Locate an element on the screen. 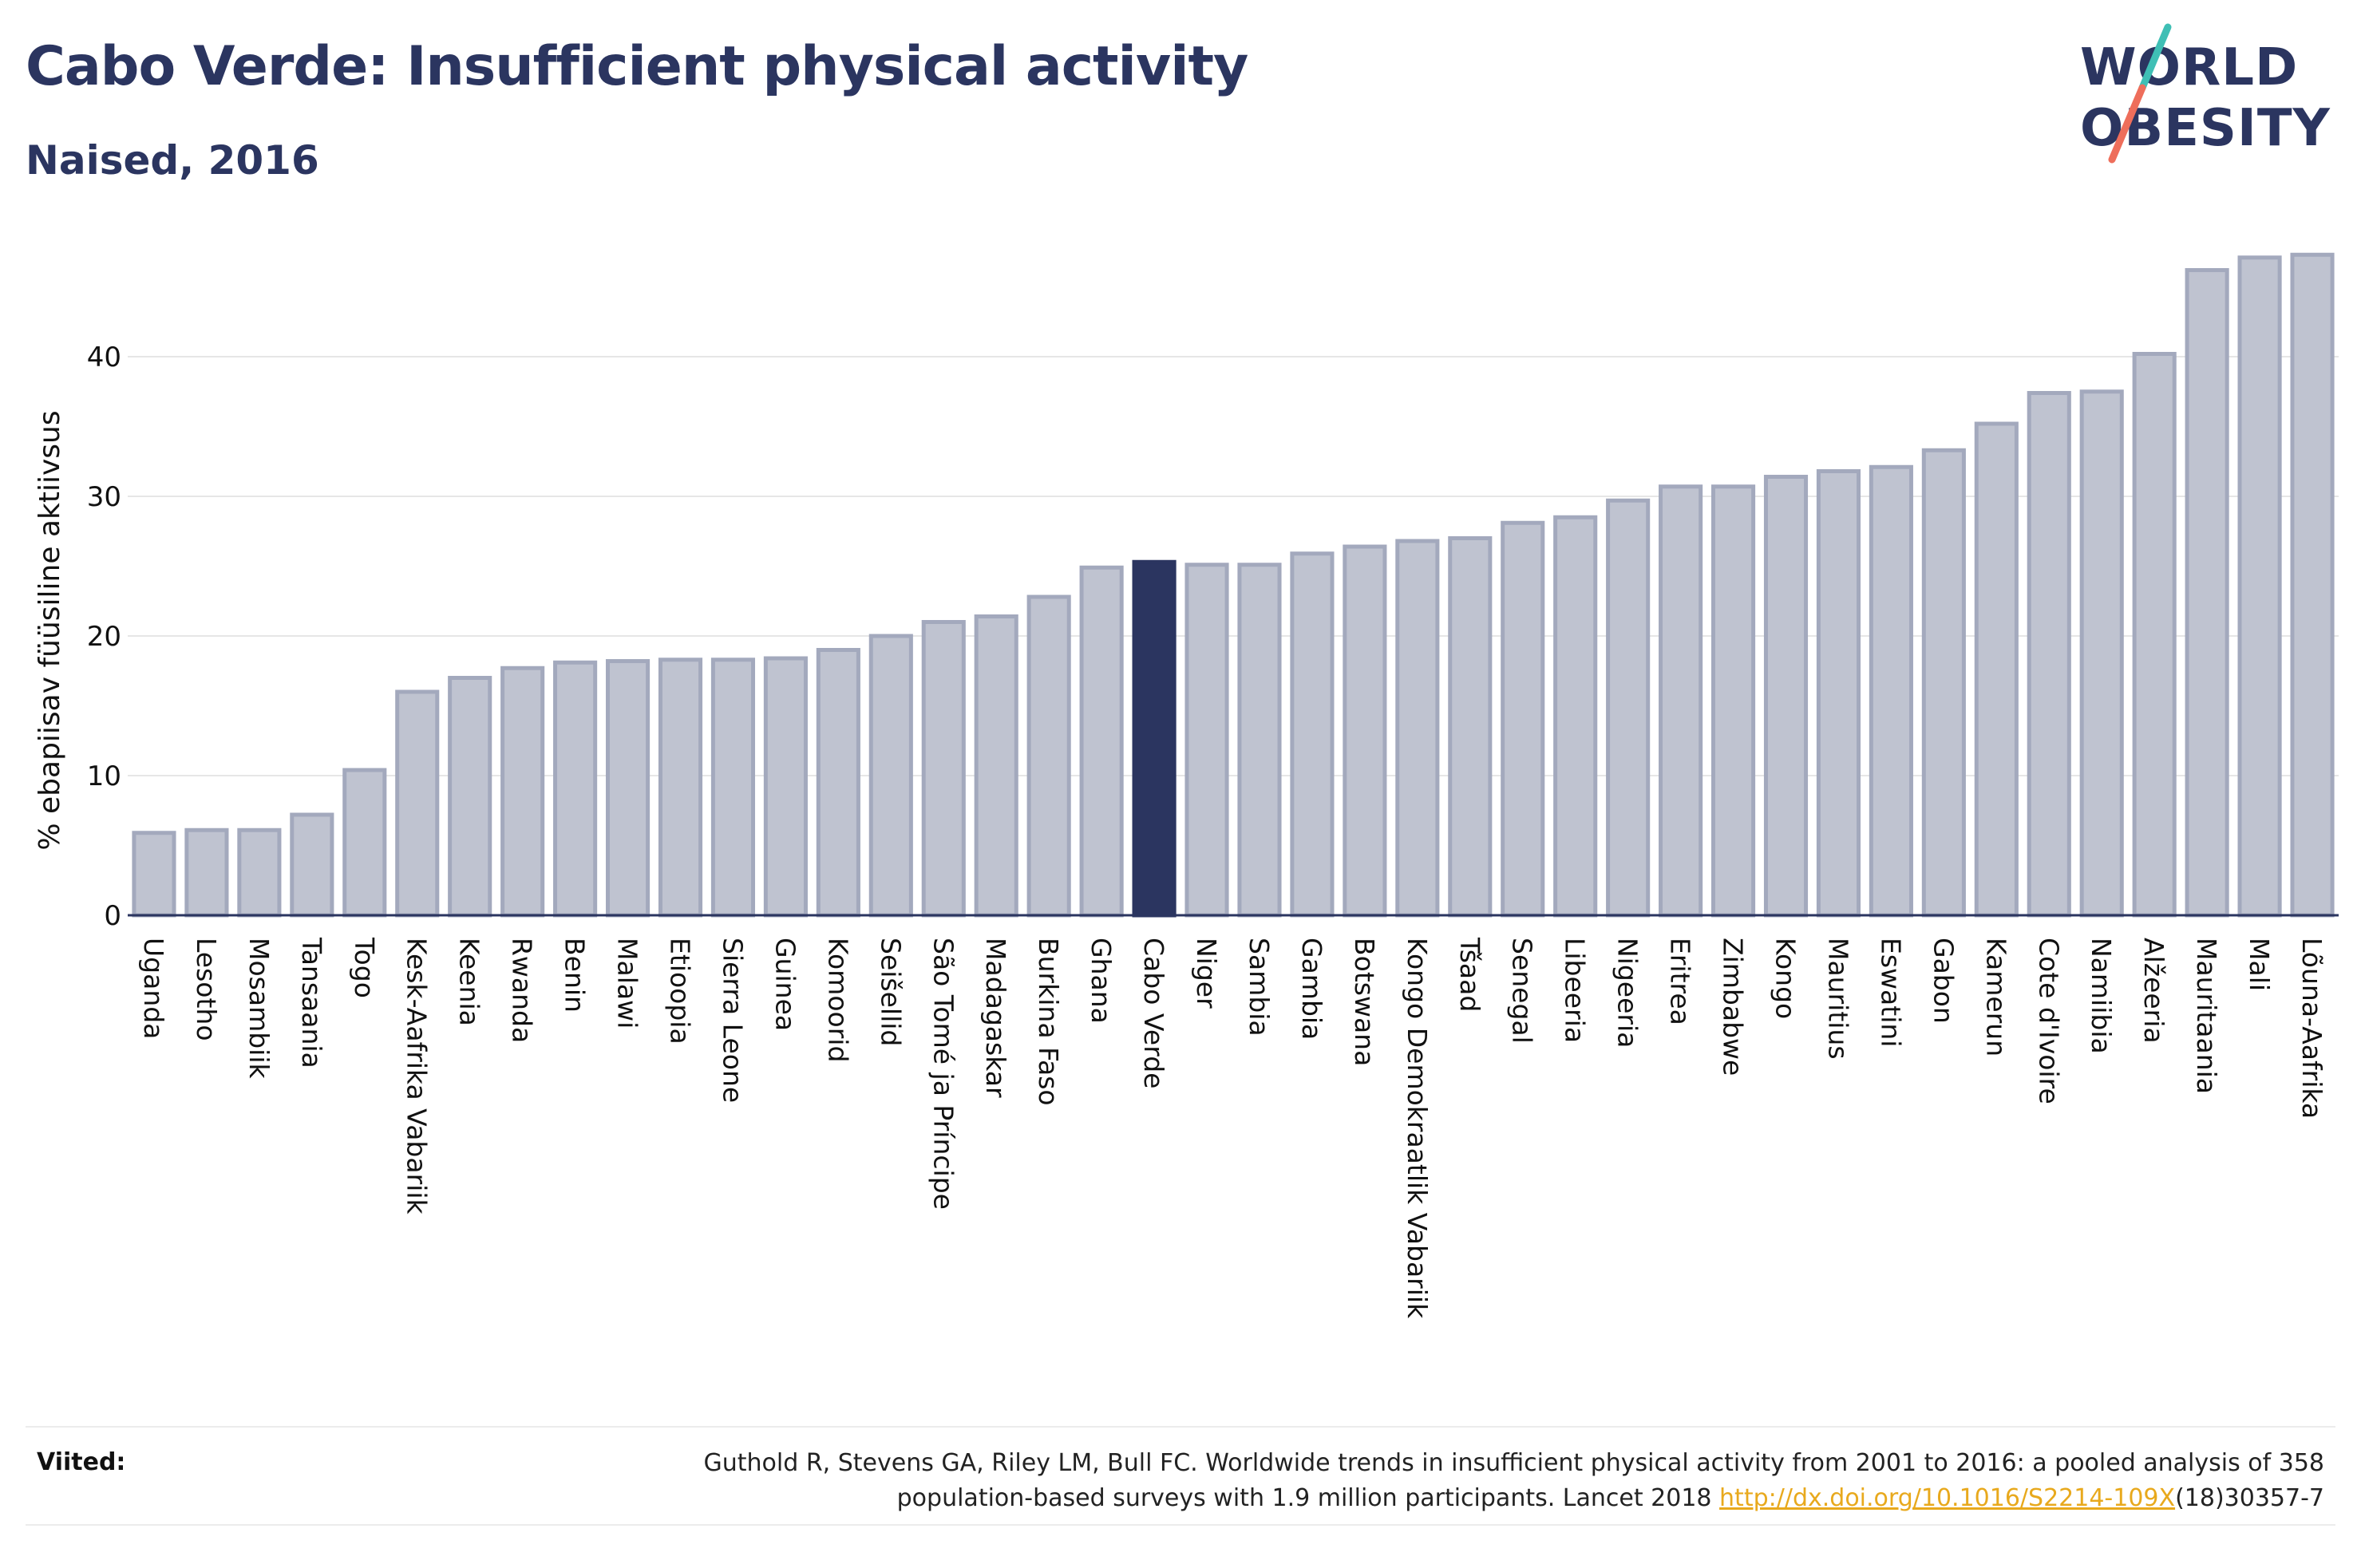 The image size is (2361, 1568). footer-divider-top is located at coordinates (1180, 1427).